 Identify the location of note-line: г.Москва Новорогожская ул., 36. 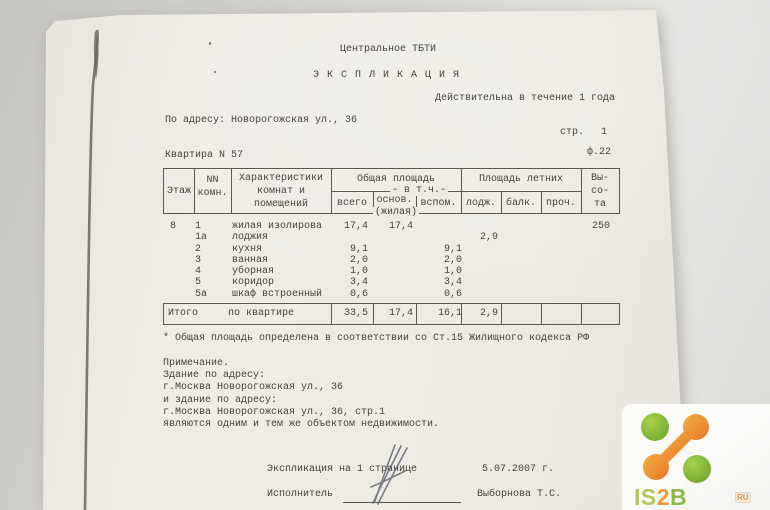
(253, 387).